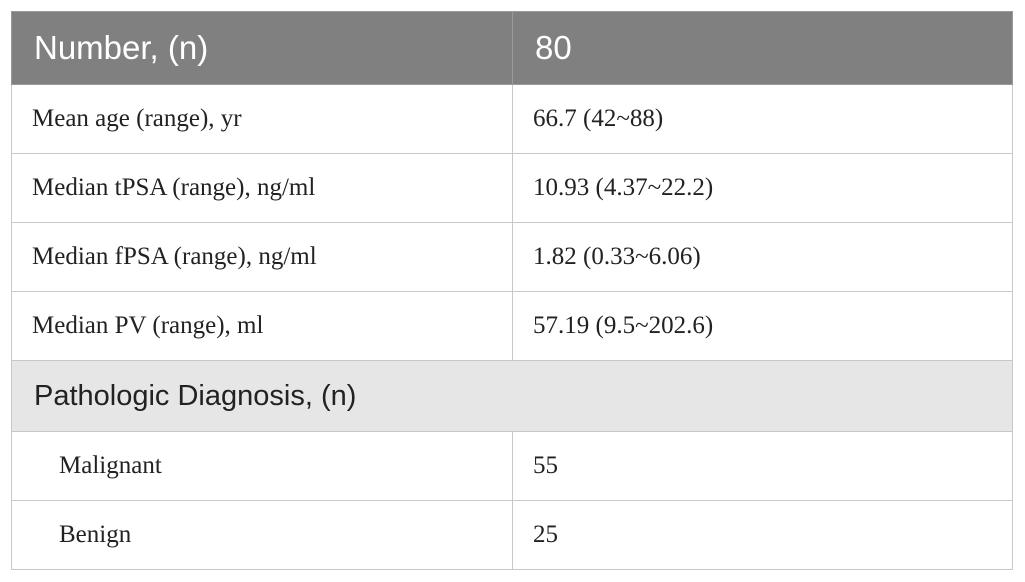 The image size is (1025, 582). I want to click on table-row: Malignant 55, so click(512, 466).